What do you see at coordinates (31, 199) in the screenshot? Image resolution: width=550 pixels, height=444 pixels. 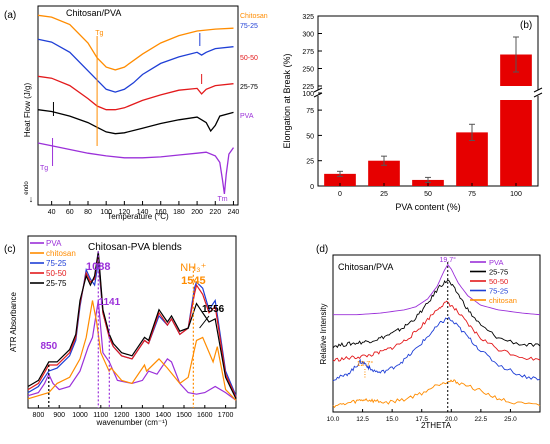 I see `endo-arrow: ↓` at bounding box center [31, 199].